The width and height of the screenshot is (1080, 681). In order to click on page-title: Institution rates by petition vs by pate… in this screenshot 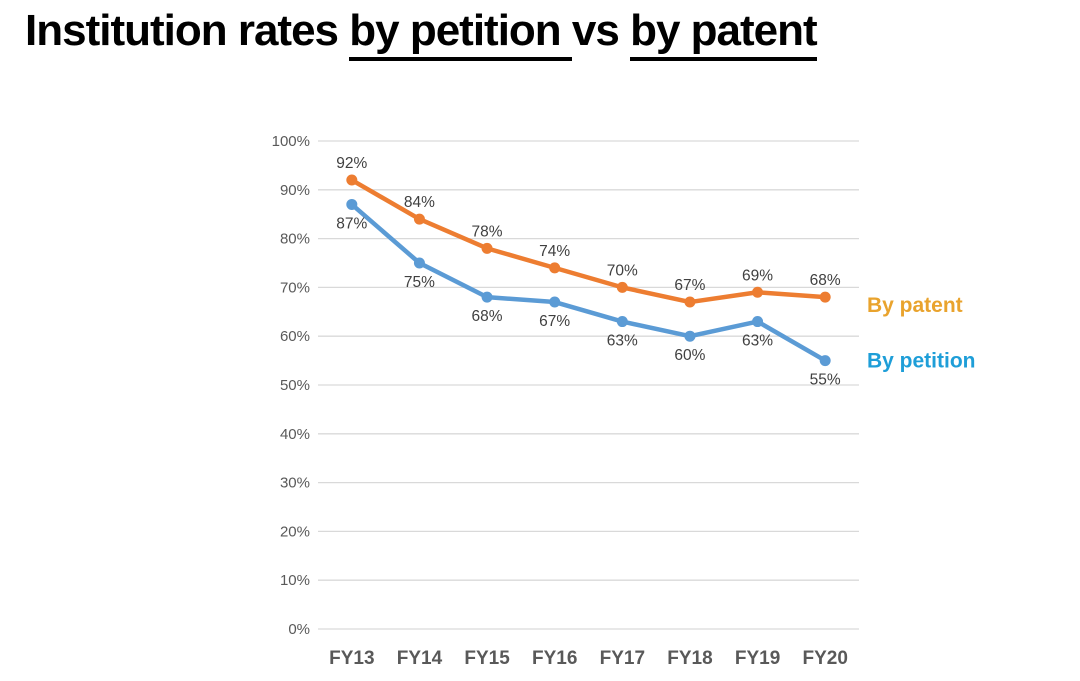, I will do `click(421, 31)`.